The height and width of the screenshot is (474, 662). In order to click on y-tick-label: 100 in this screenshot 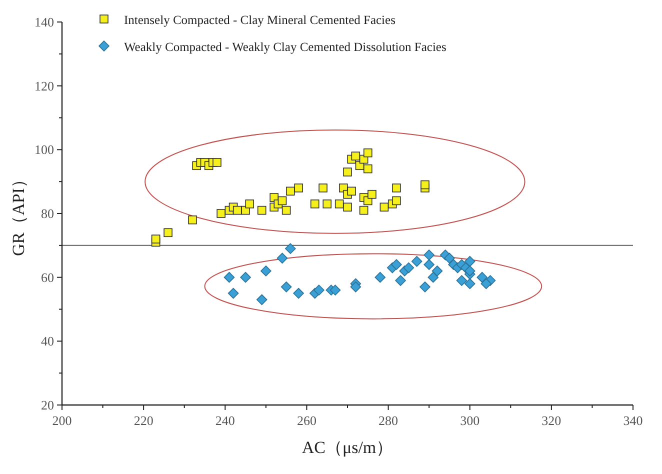, I will do `click(44, 150)`.